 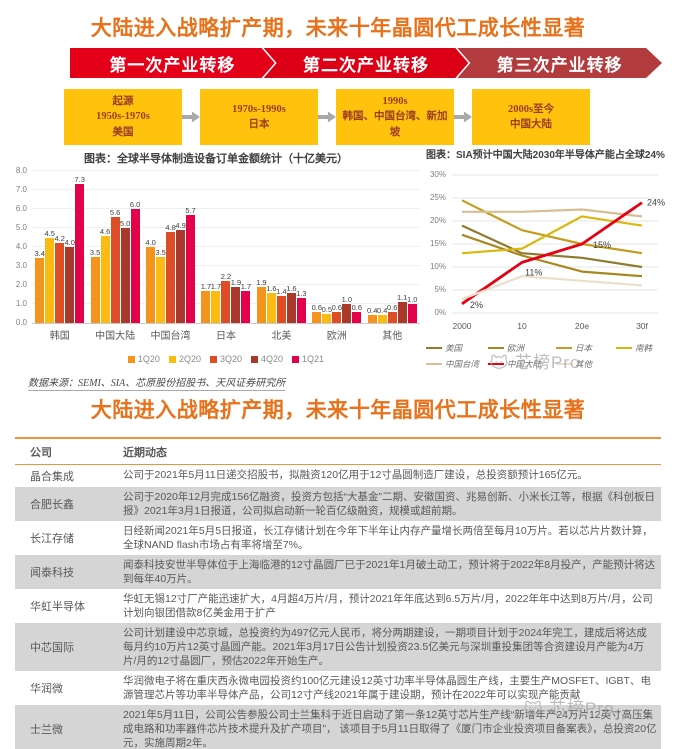 I want to click on bar: 6.0, so click(x=135, y=261).